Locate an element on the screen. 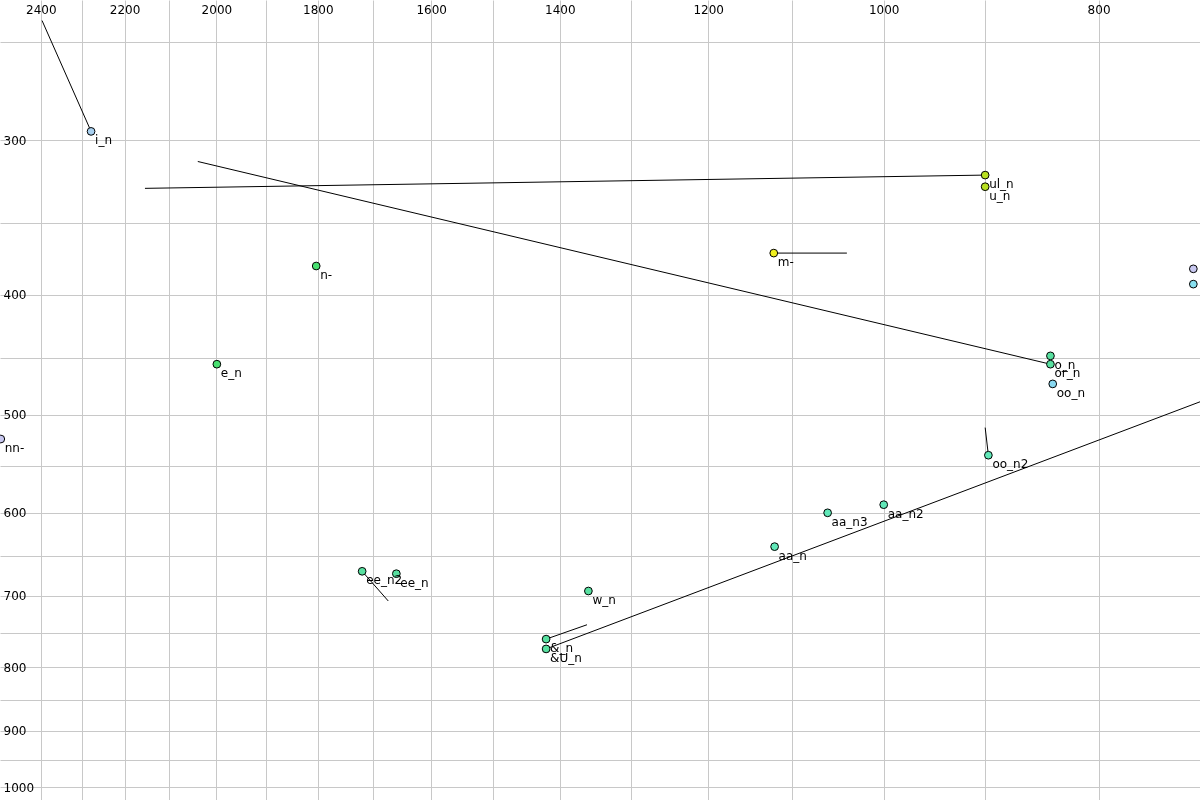 This screenshot has width=1200, height=800. series-label: i_n is located at coordinates (104, 140).